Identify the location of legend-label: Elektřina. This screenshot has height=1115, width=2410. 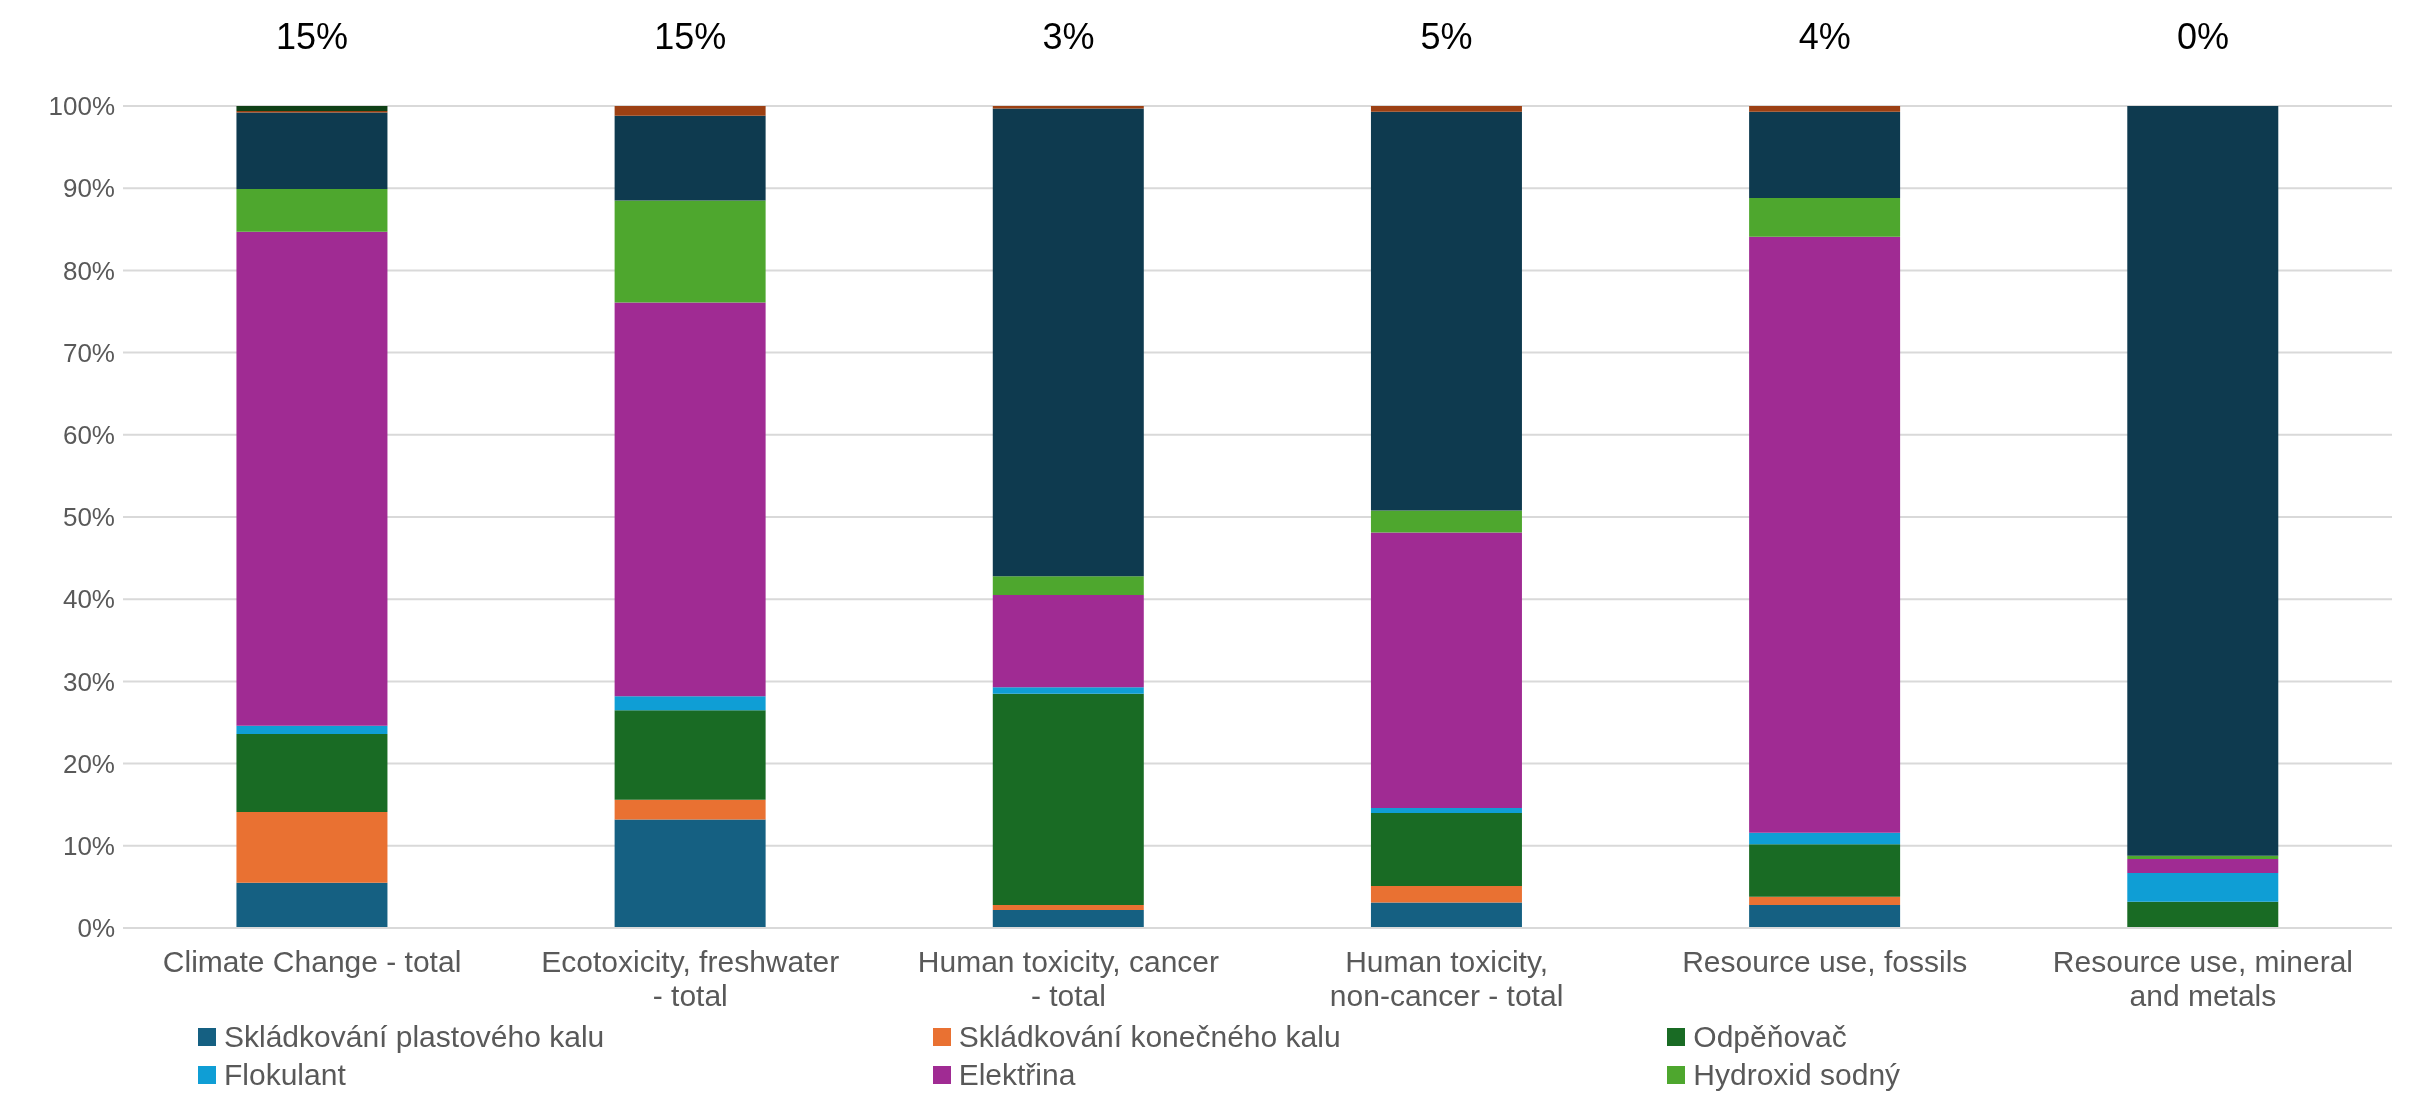
(1017, 1075).